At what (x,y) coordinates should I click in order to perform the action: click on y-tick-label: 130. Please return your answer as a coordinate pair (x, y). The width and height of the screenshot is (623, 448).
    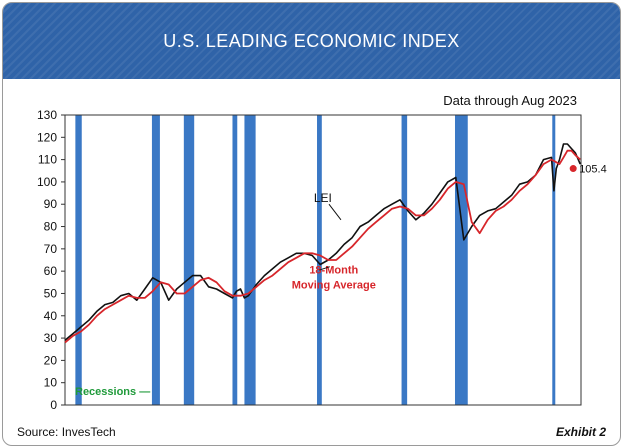
    Looking at the image, I should click on (47, 115).